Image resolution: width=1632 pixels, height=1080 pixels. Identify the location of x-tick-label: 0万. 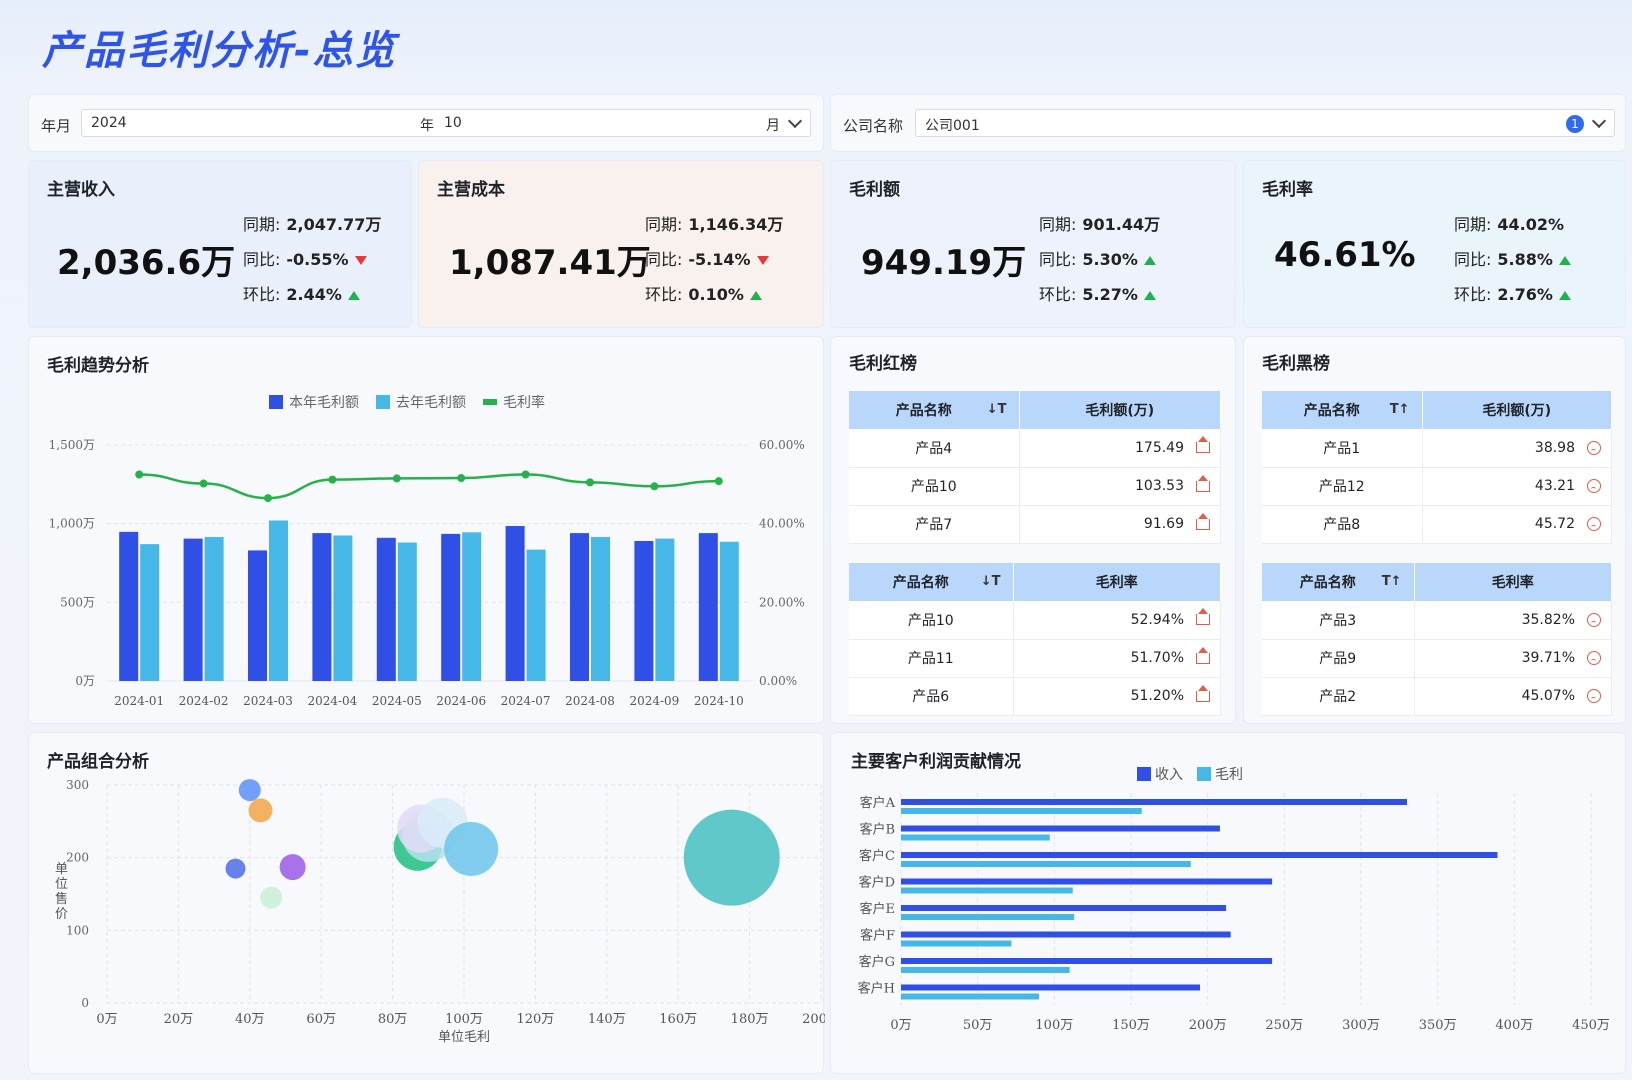
(106, 1019).